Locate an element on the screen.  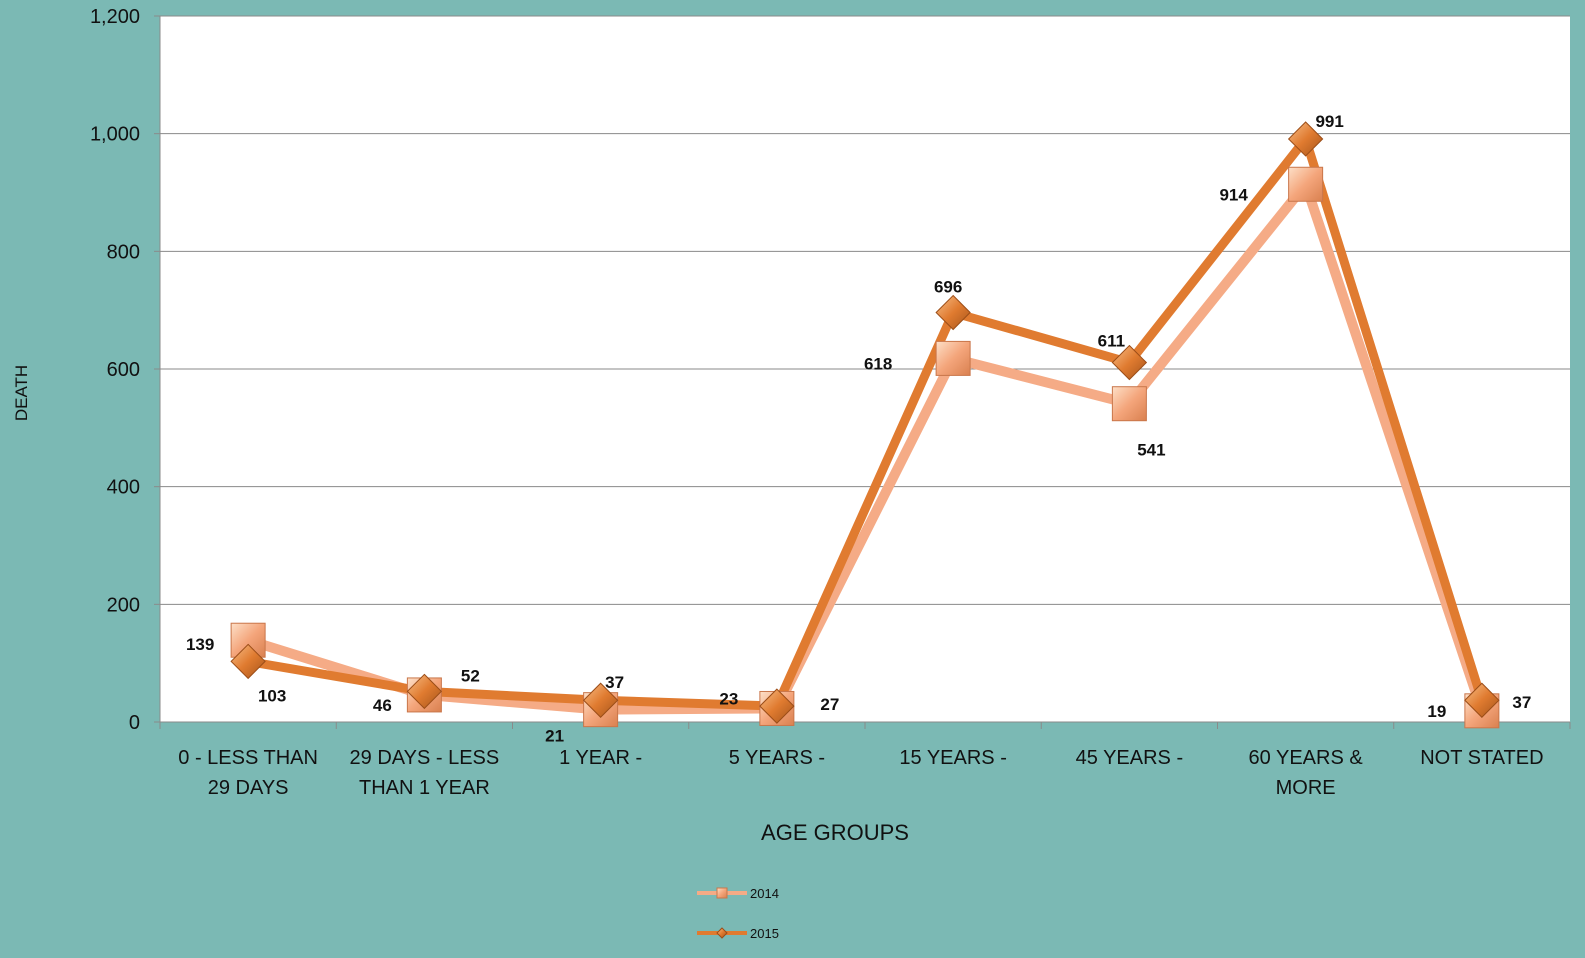
y-axis-title: DEATH is located at coordinates (21, 393).